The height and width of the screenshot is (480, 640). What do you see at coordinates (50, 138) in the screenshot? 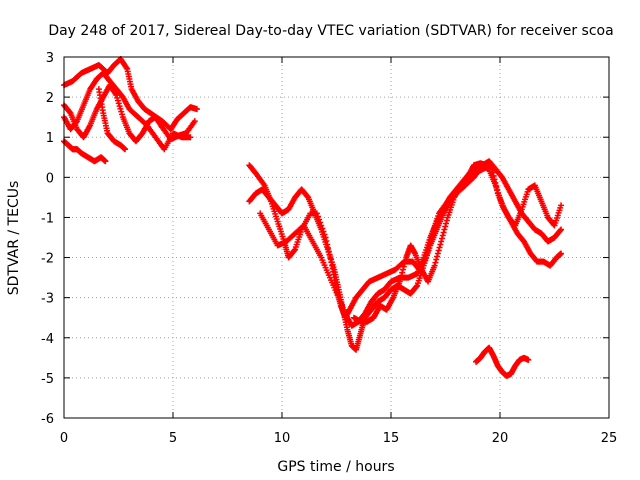
I see `y-tick-label: 1` at bounding box center [50, 138].